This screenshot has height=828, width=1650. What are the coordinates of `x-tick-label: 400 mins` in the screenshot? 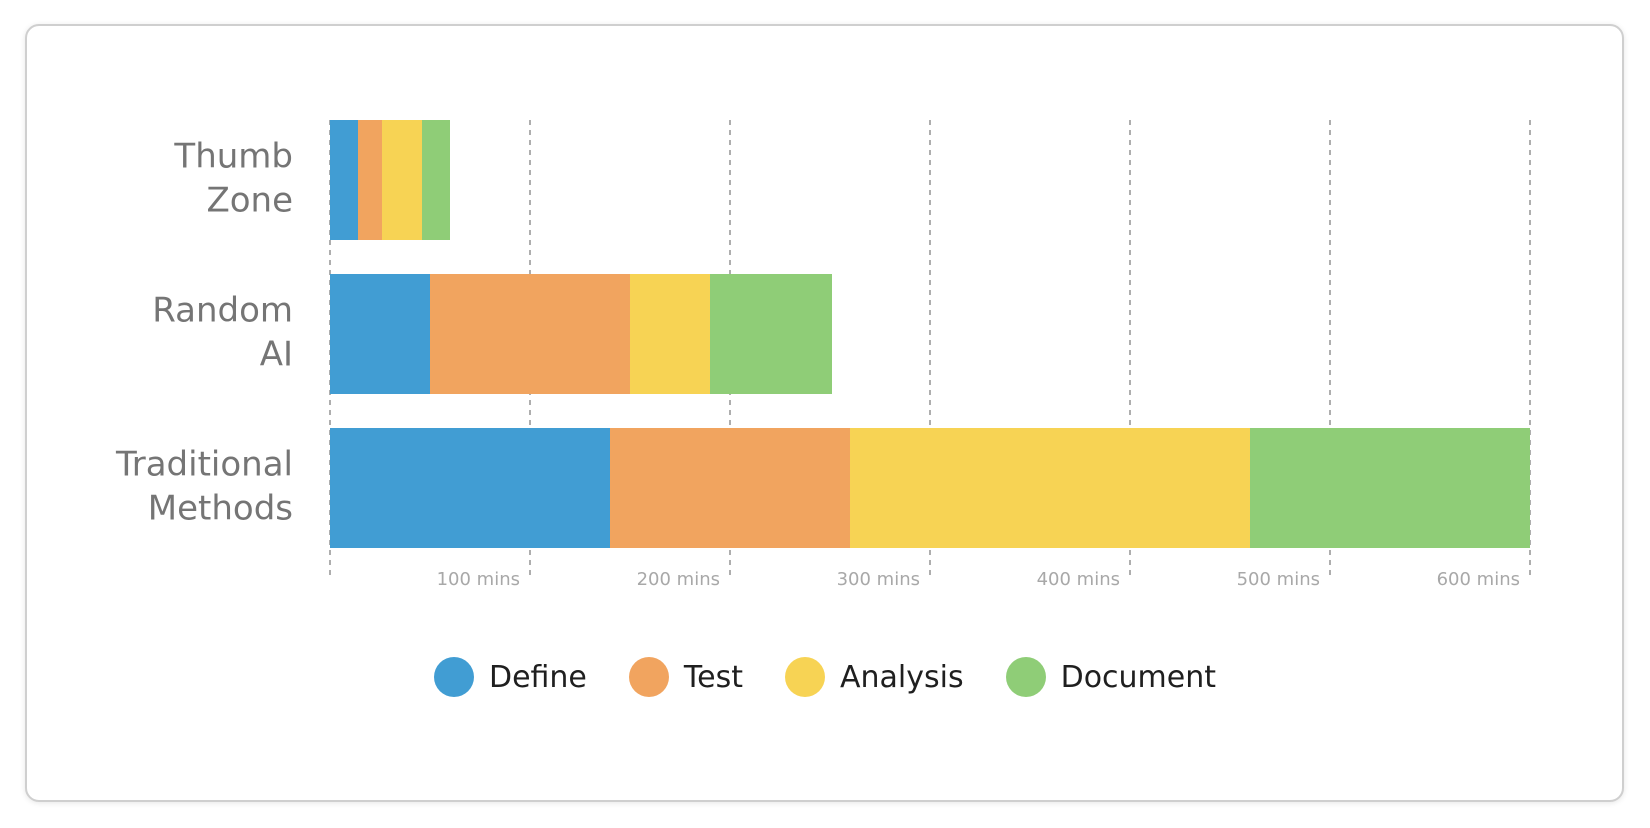 It's located at (1078, 579).